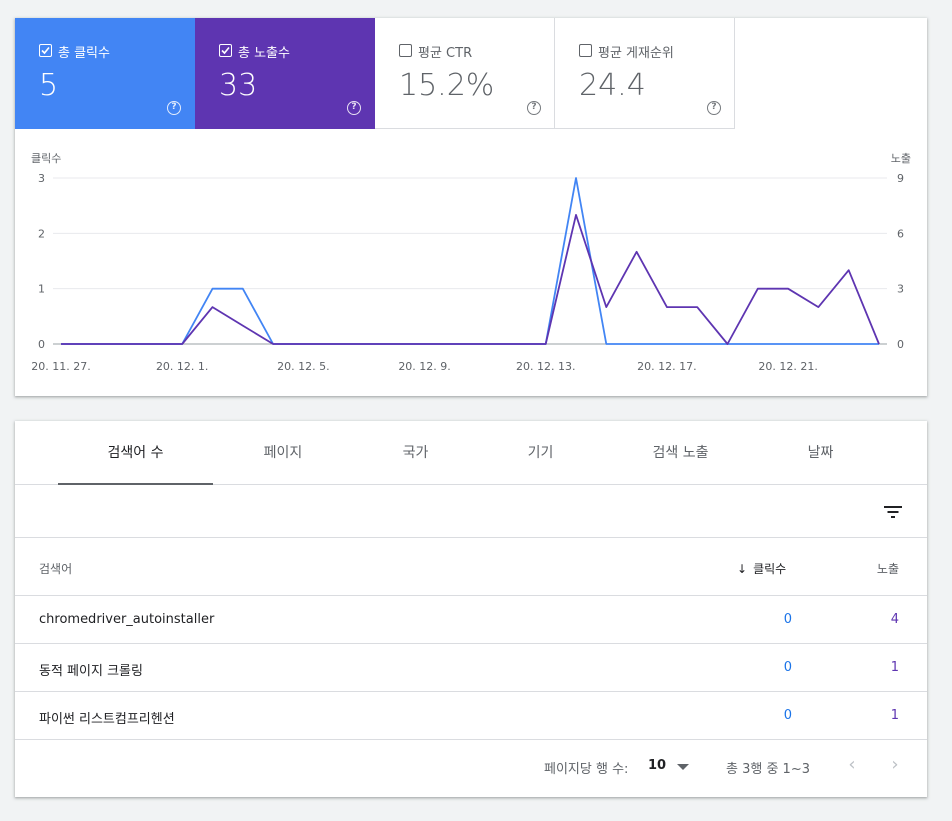 The width and height of the screenshot is (952, 821). Describe the element at coordinates (424, 366) in the screenshot. I see `x-tick-label: 20. 12. 9.` at that location.